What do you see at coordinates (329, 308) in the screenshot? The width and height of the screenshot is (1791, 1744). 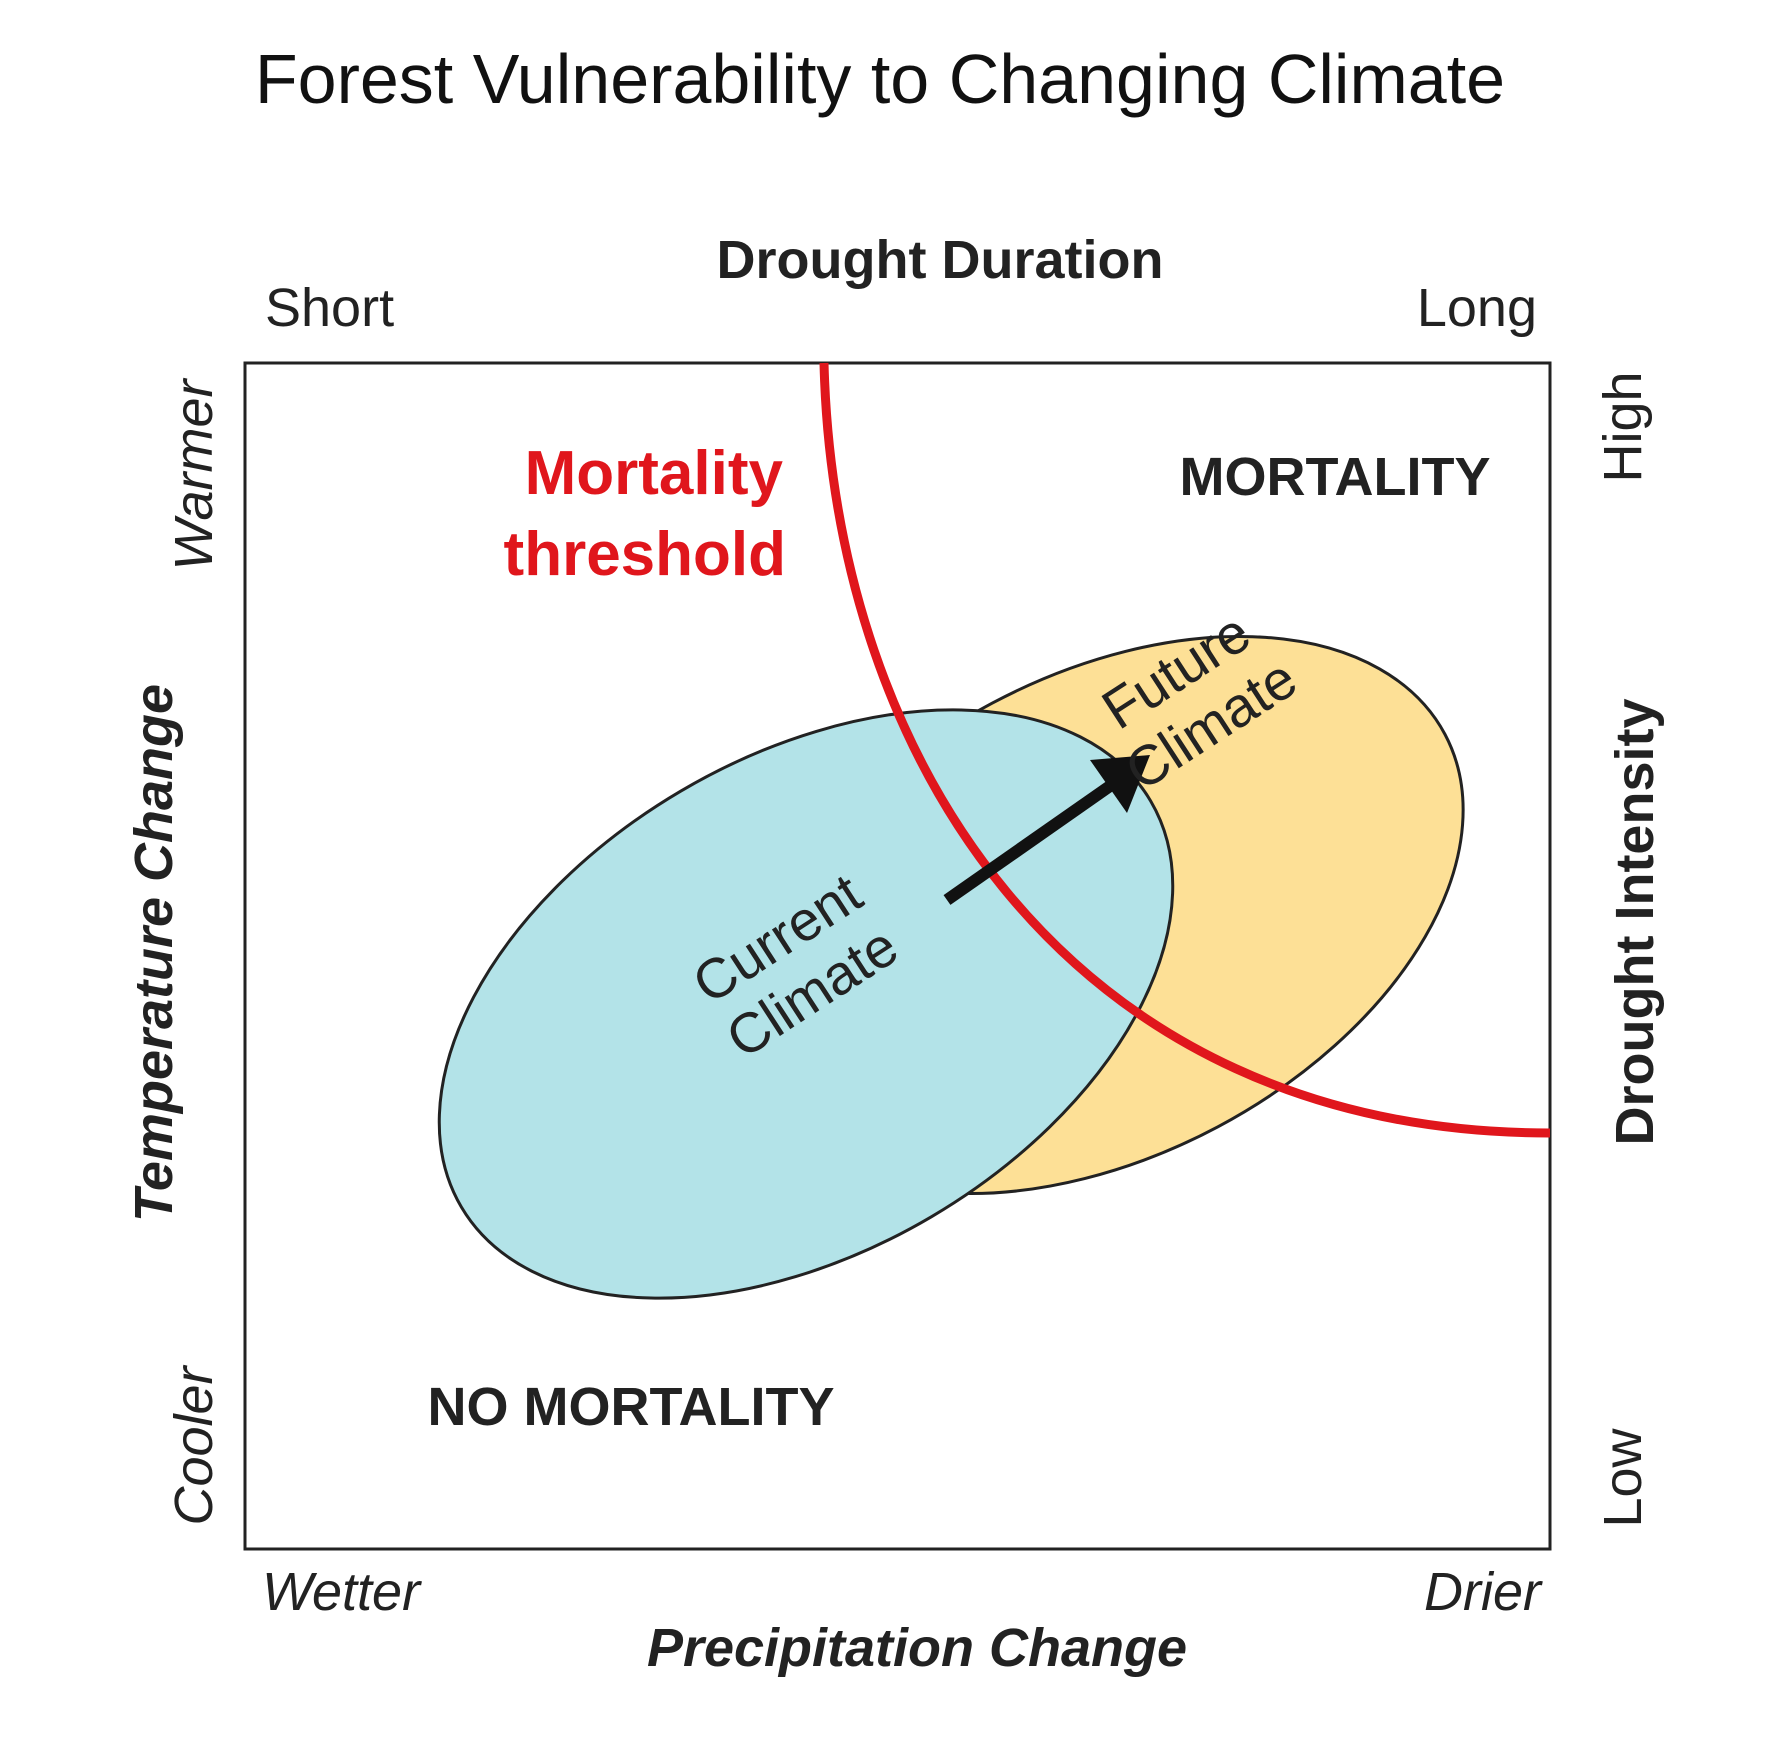 I see `top-axis-left-tick: Short` at bounding box center [329, 308].